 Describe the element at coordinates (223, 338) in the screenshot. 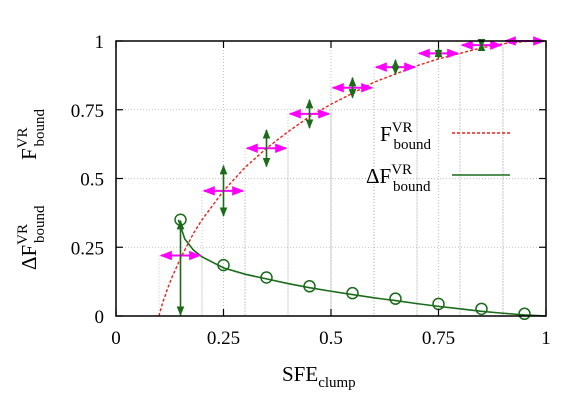

I see `x-tick-label-1: 0.25` at that location.